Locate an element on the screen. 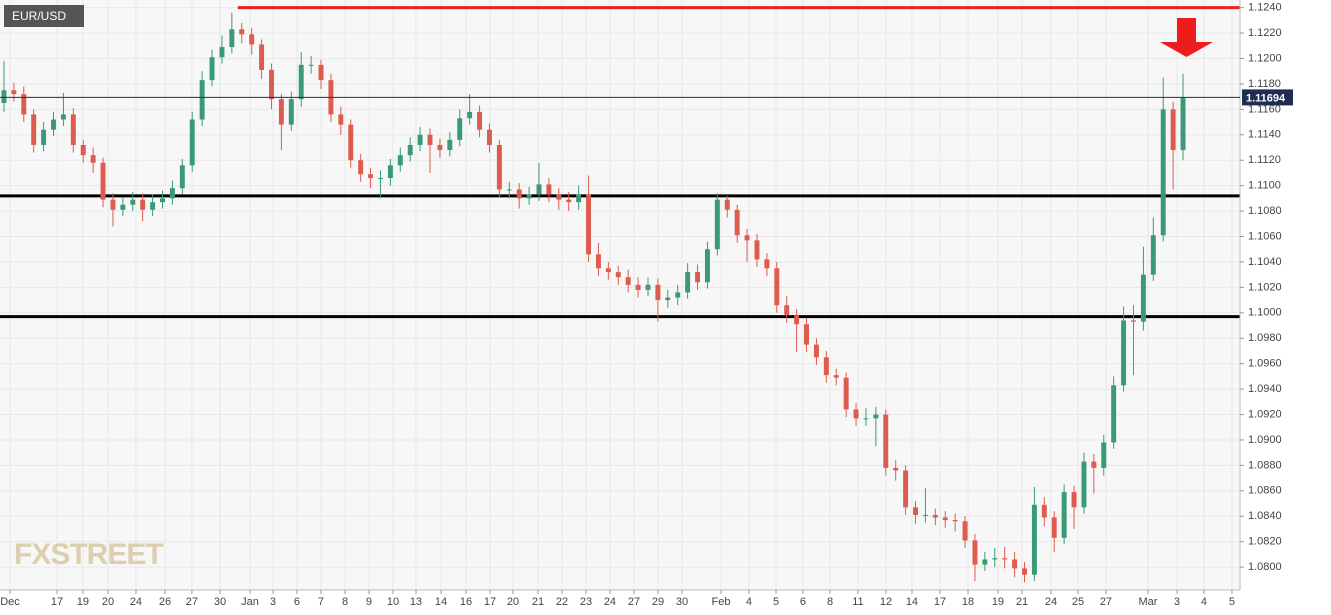 This screenshot has height=615, width=1331. arrow-annotation is located at coordinates (1186, 37).